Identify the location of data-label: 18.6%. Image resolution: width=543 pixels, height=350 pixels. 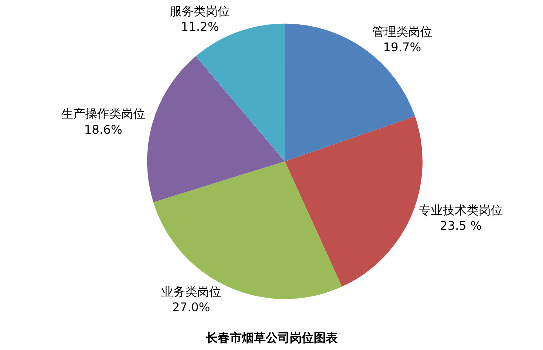
(103, 129).